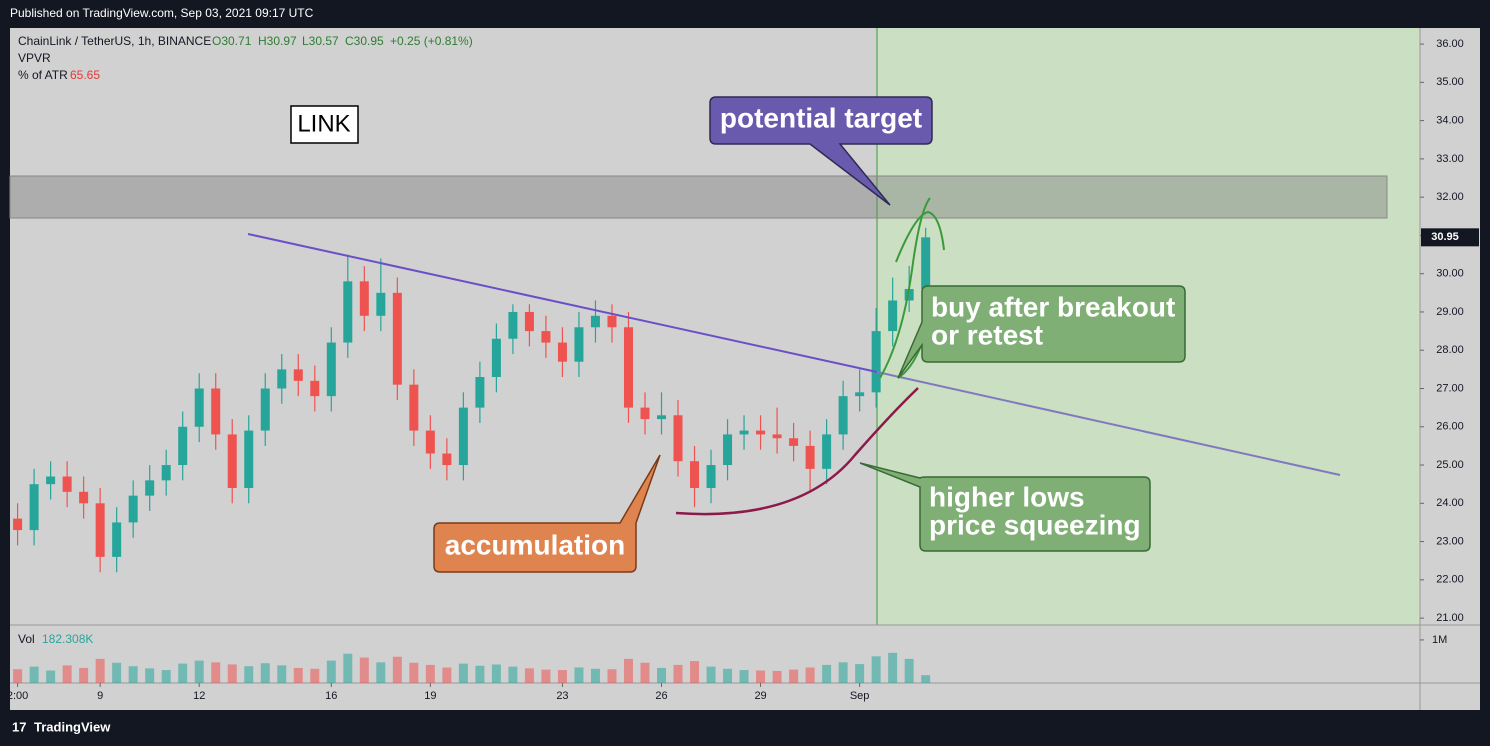  I want to click on squeeze-callout, so click(1005, 507).